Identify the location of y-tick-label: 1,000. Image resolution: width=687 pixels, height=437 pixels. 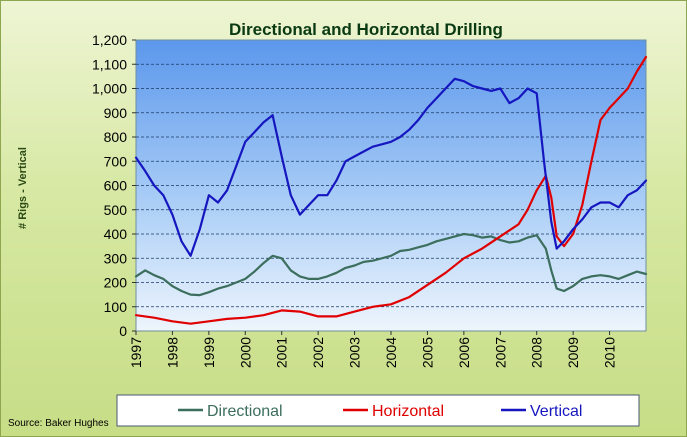
(109, 89).